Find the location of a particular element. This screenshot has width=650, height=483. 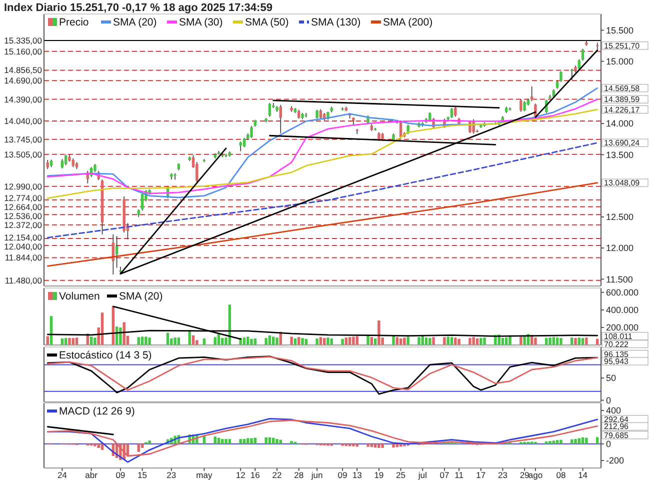

legend-label: SMA (200) is located at coordinates (408, 22).